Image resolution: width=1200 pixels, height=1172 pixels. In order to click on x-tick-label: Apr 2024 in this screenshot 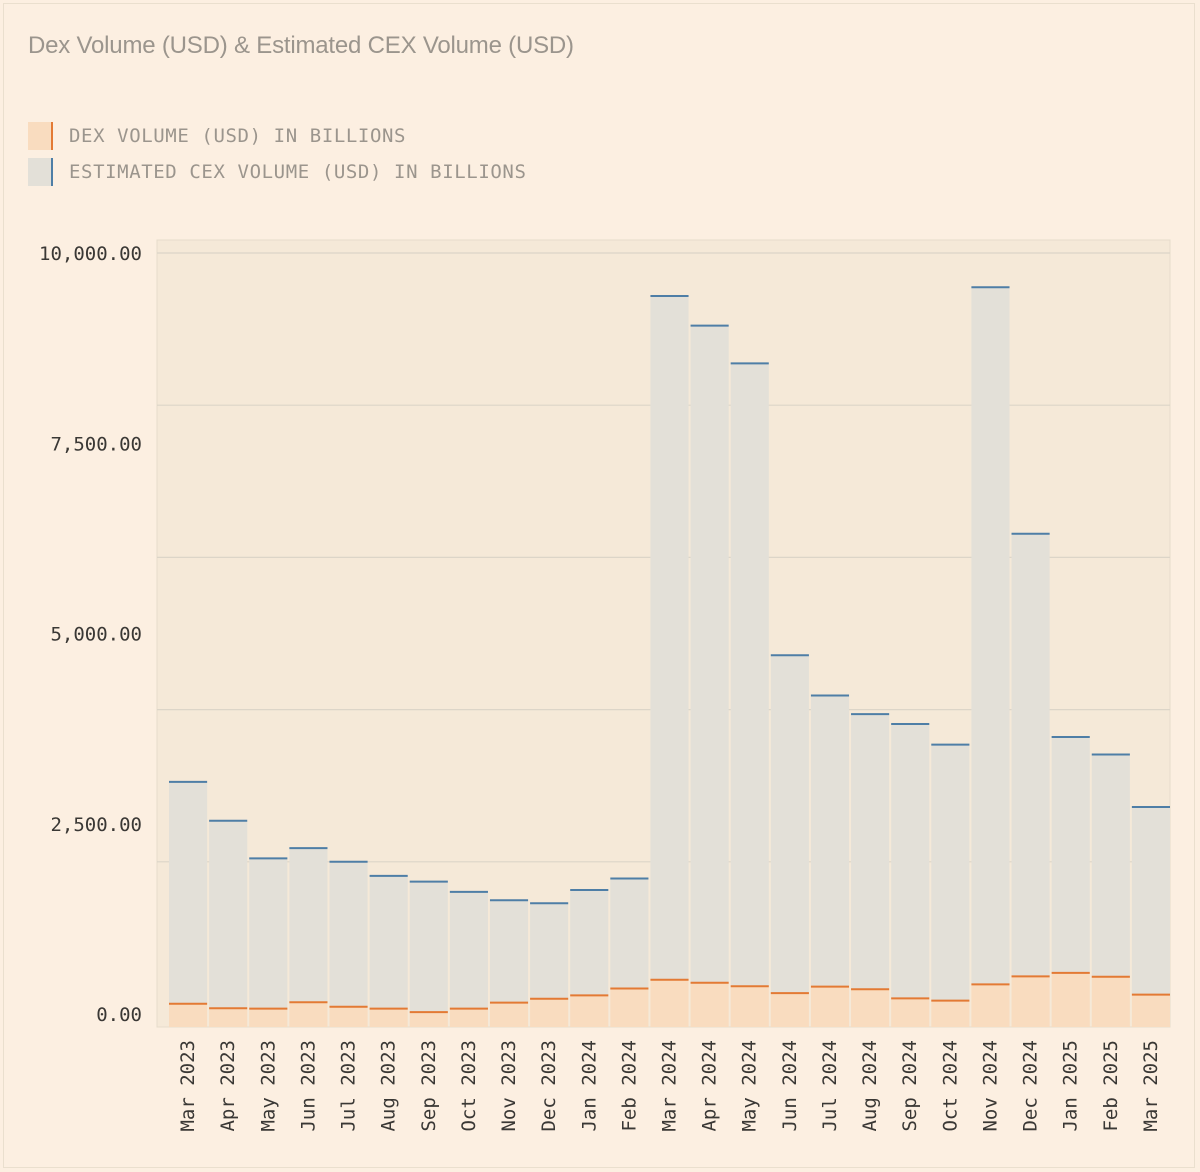, I will do `click(710, 1086)`.